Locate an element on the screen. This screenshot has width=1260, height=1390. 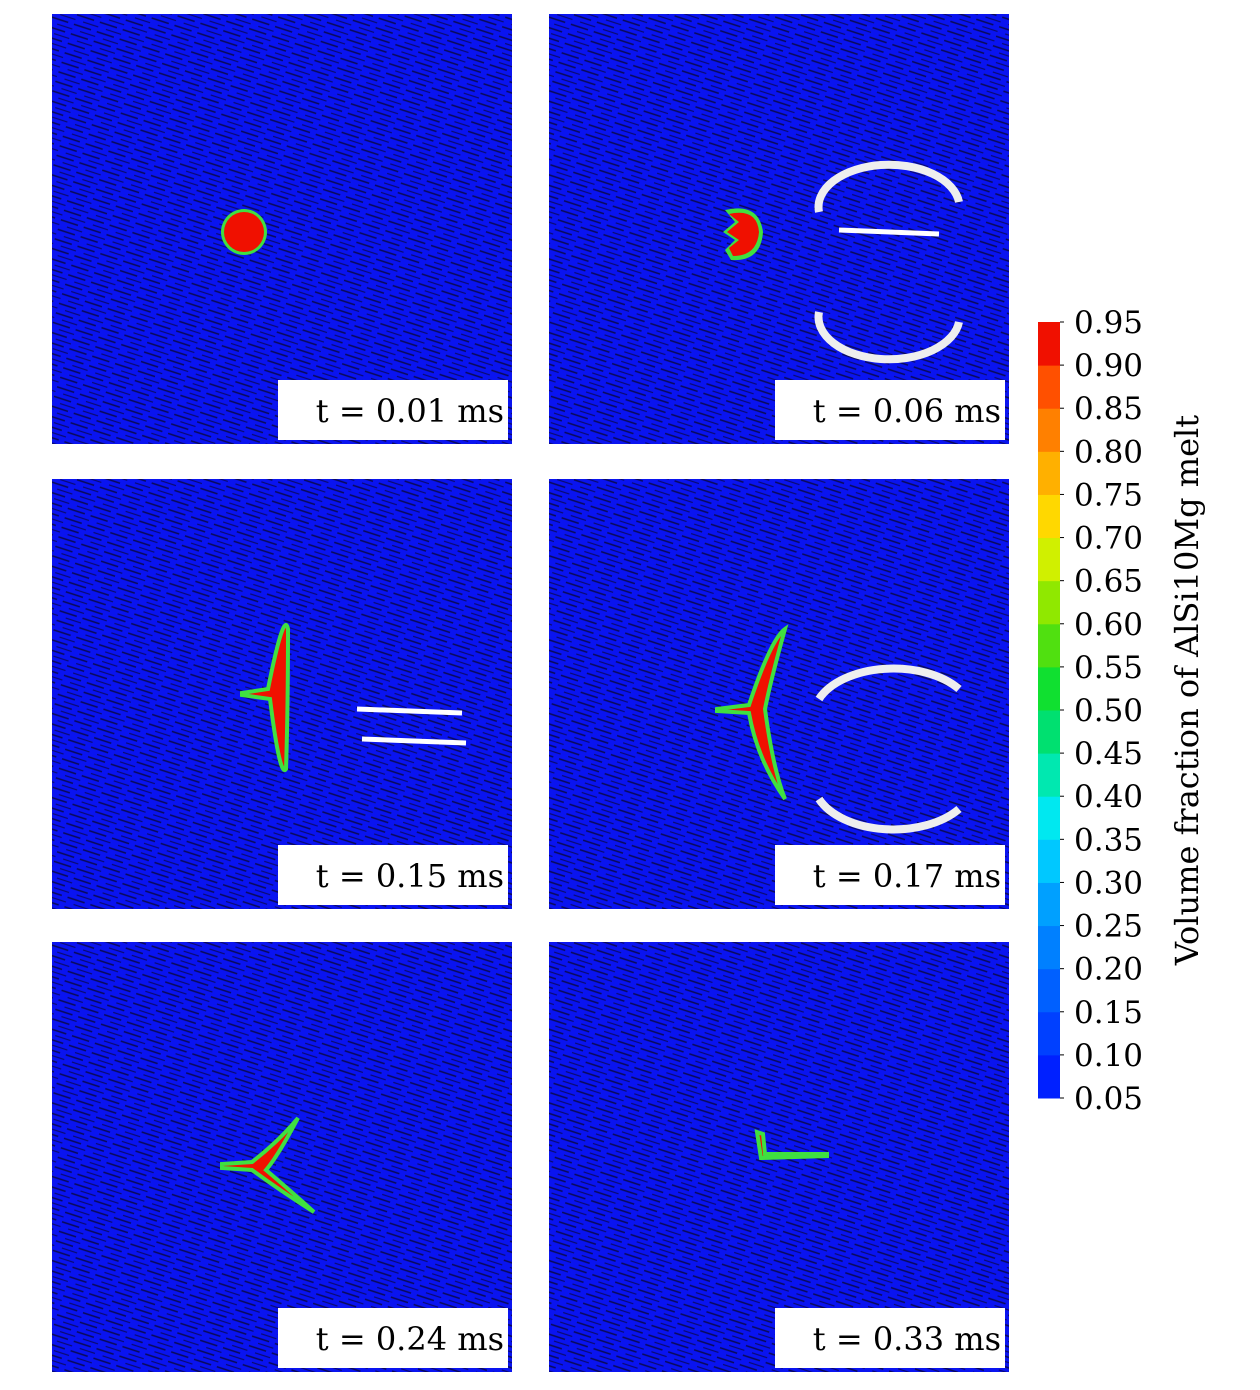
colorbar-tick-label: 0.10 is located at coordinates (1108, 1056).